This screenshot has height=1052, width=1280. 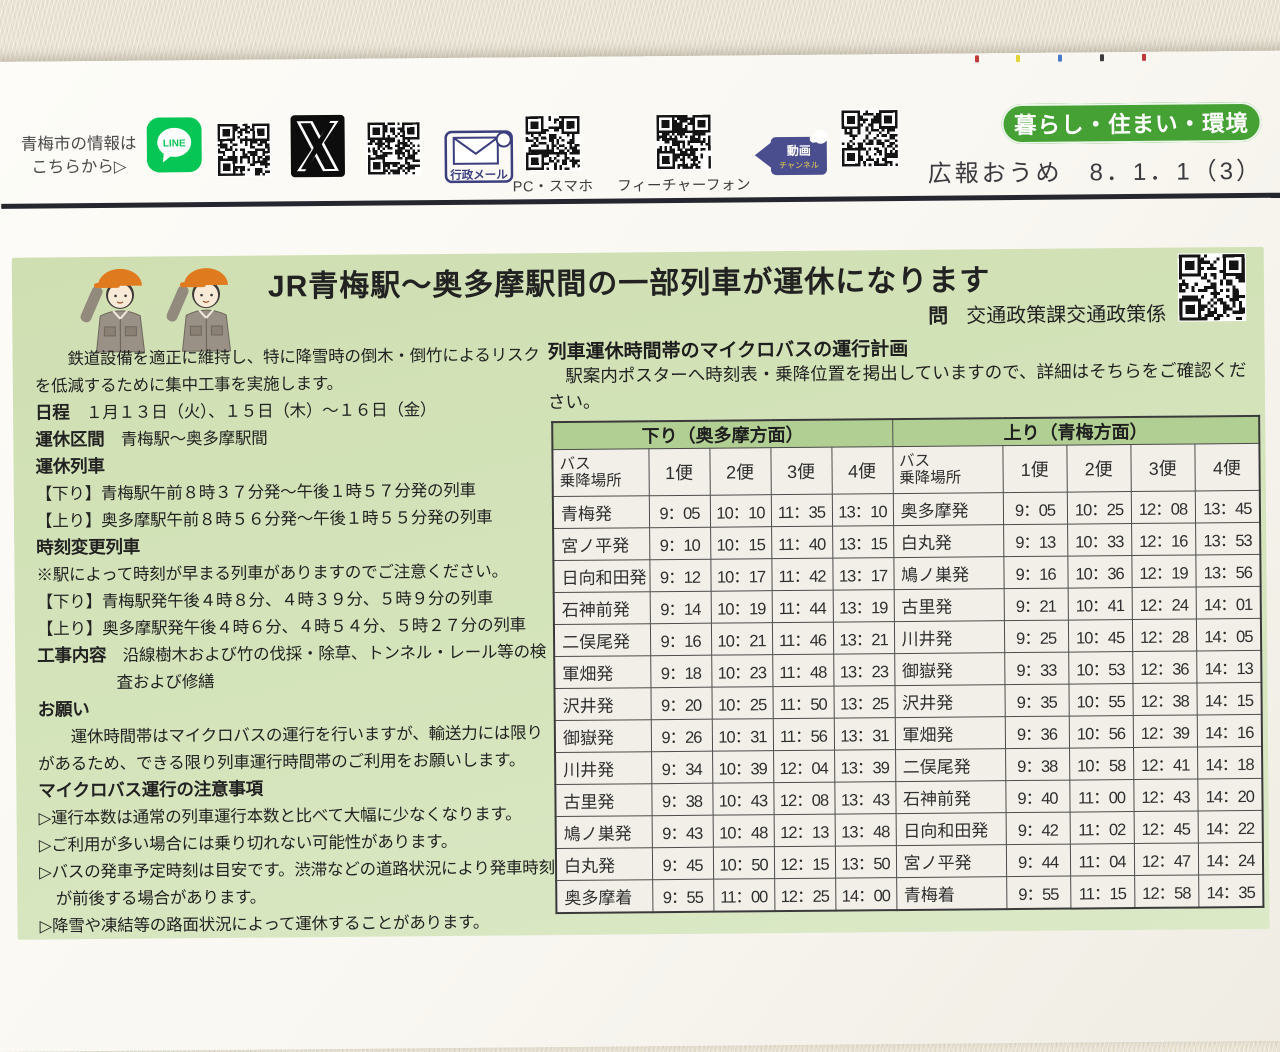 What do you see at coordinates (741, 607) in the screenshot?
I see `down-time-cell: 10：19` at bounding box center [741, 607].